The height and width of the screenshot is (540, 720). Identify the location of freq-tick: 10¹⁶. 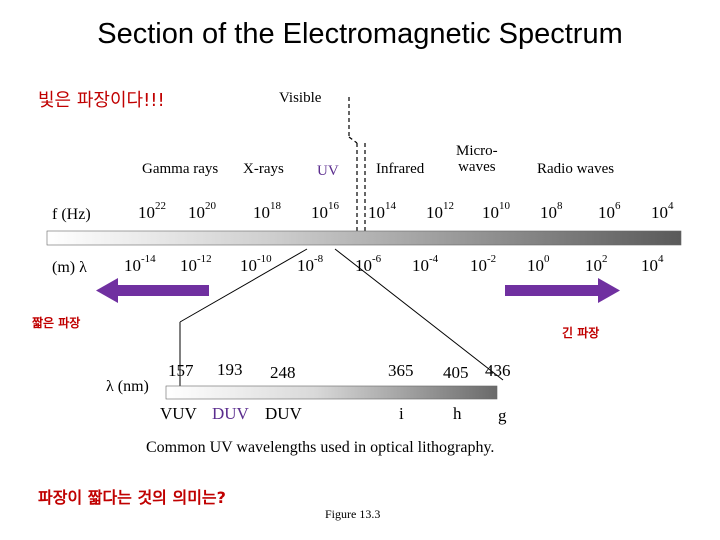
(325, 211).